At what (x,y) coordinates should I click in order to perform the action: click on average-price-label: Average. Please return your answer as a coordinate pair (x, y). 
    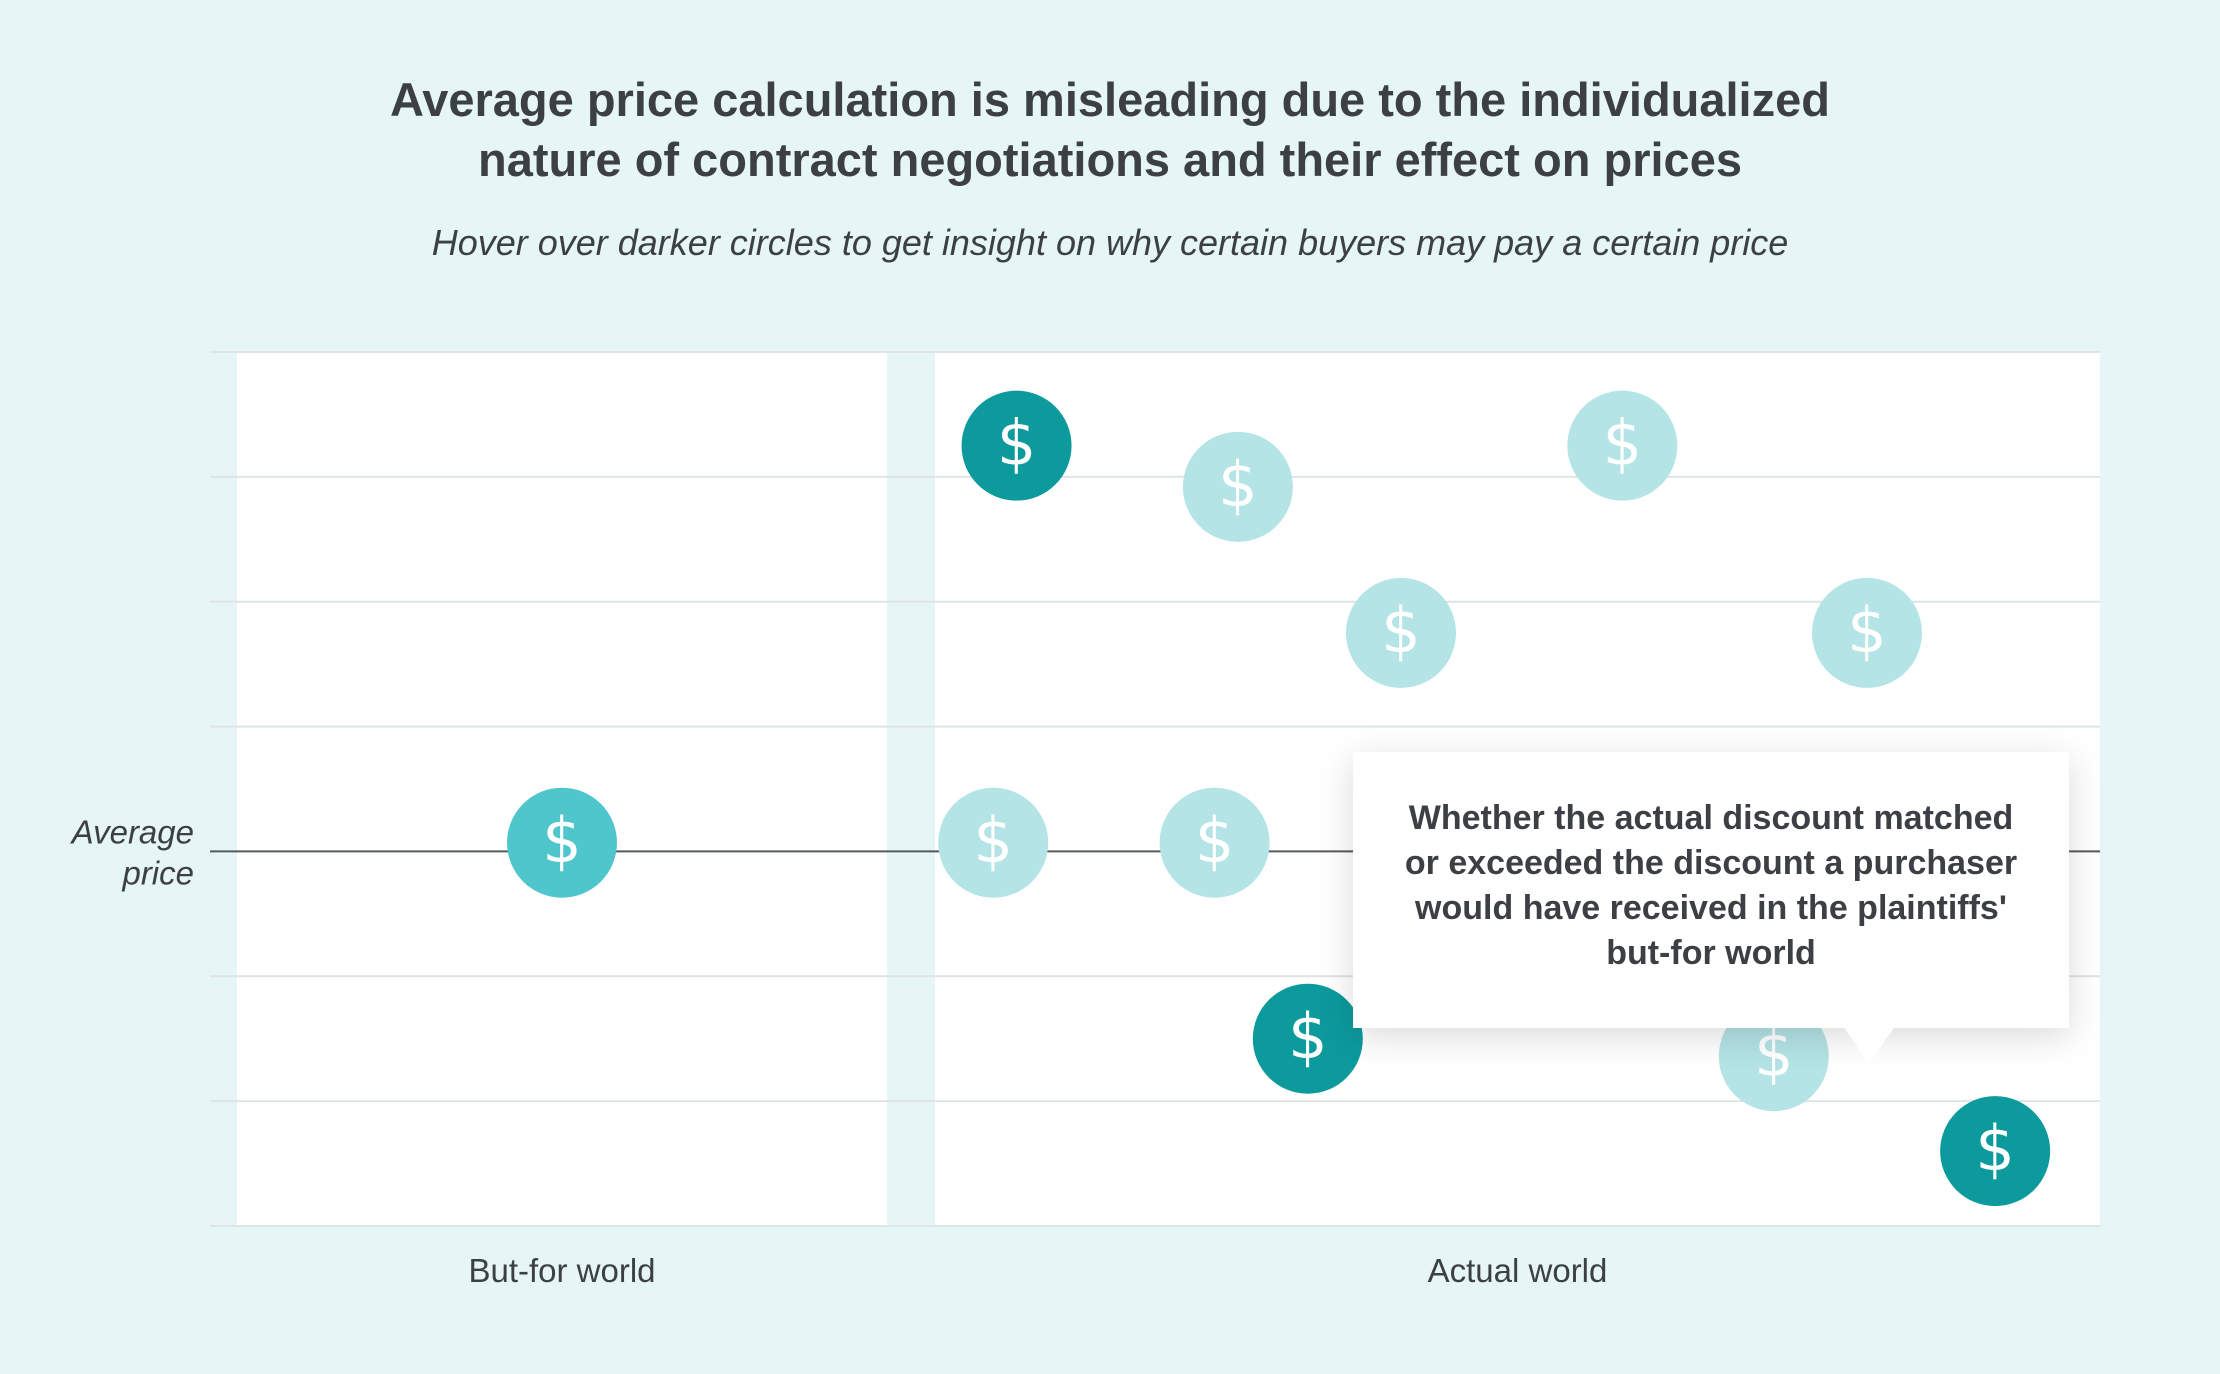
    Looking at the image, I should click on (132, 831).